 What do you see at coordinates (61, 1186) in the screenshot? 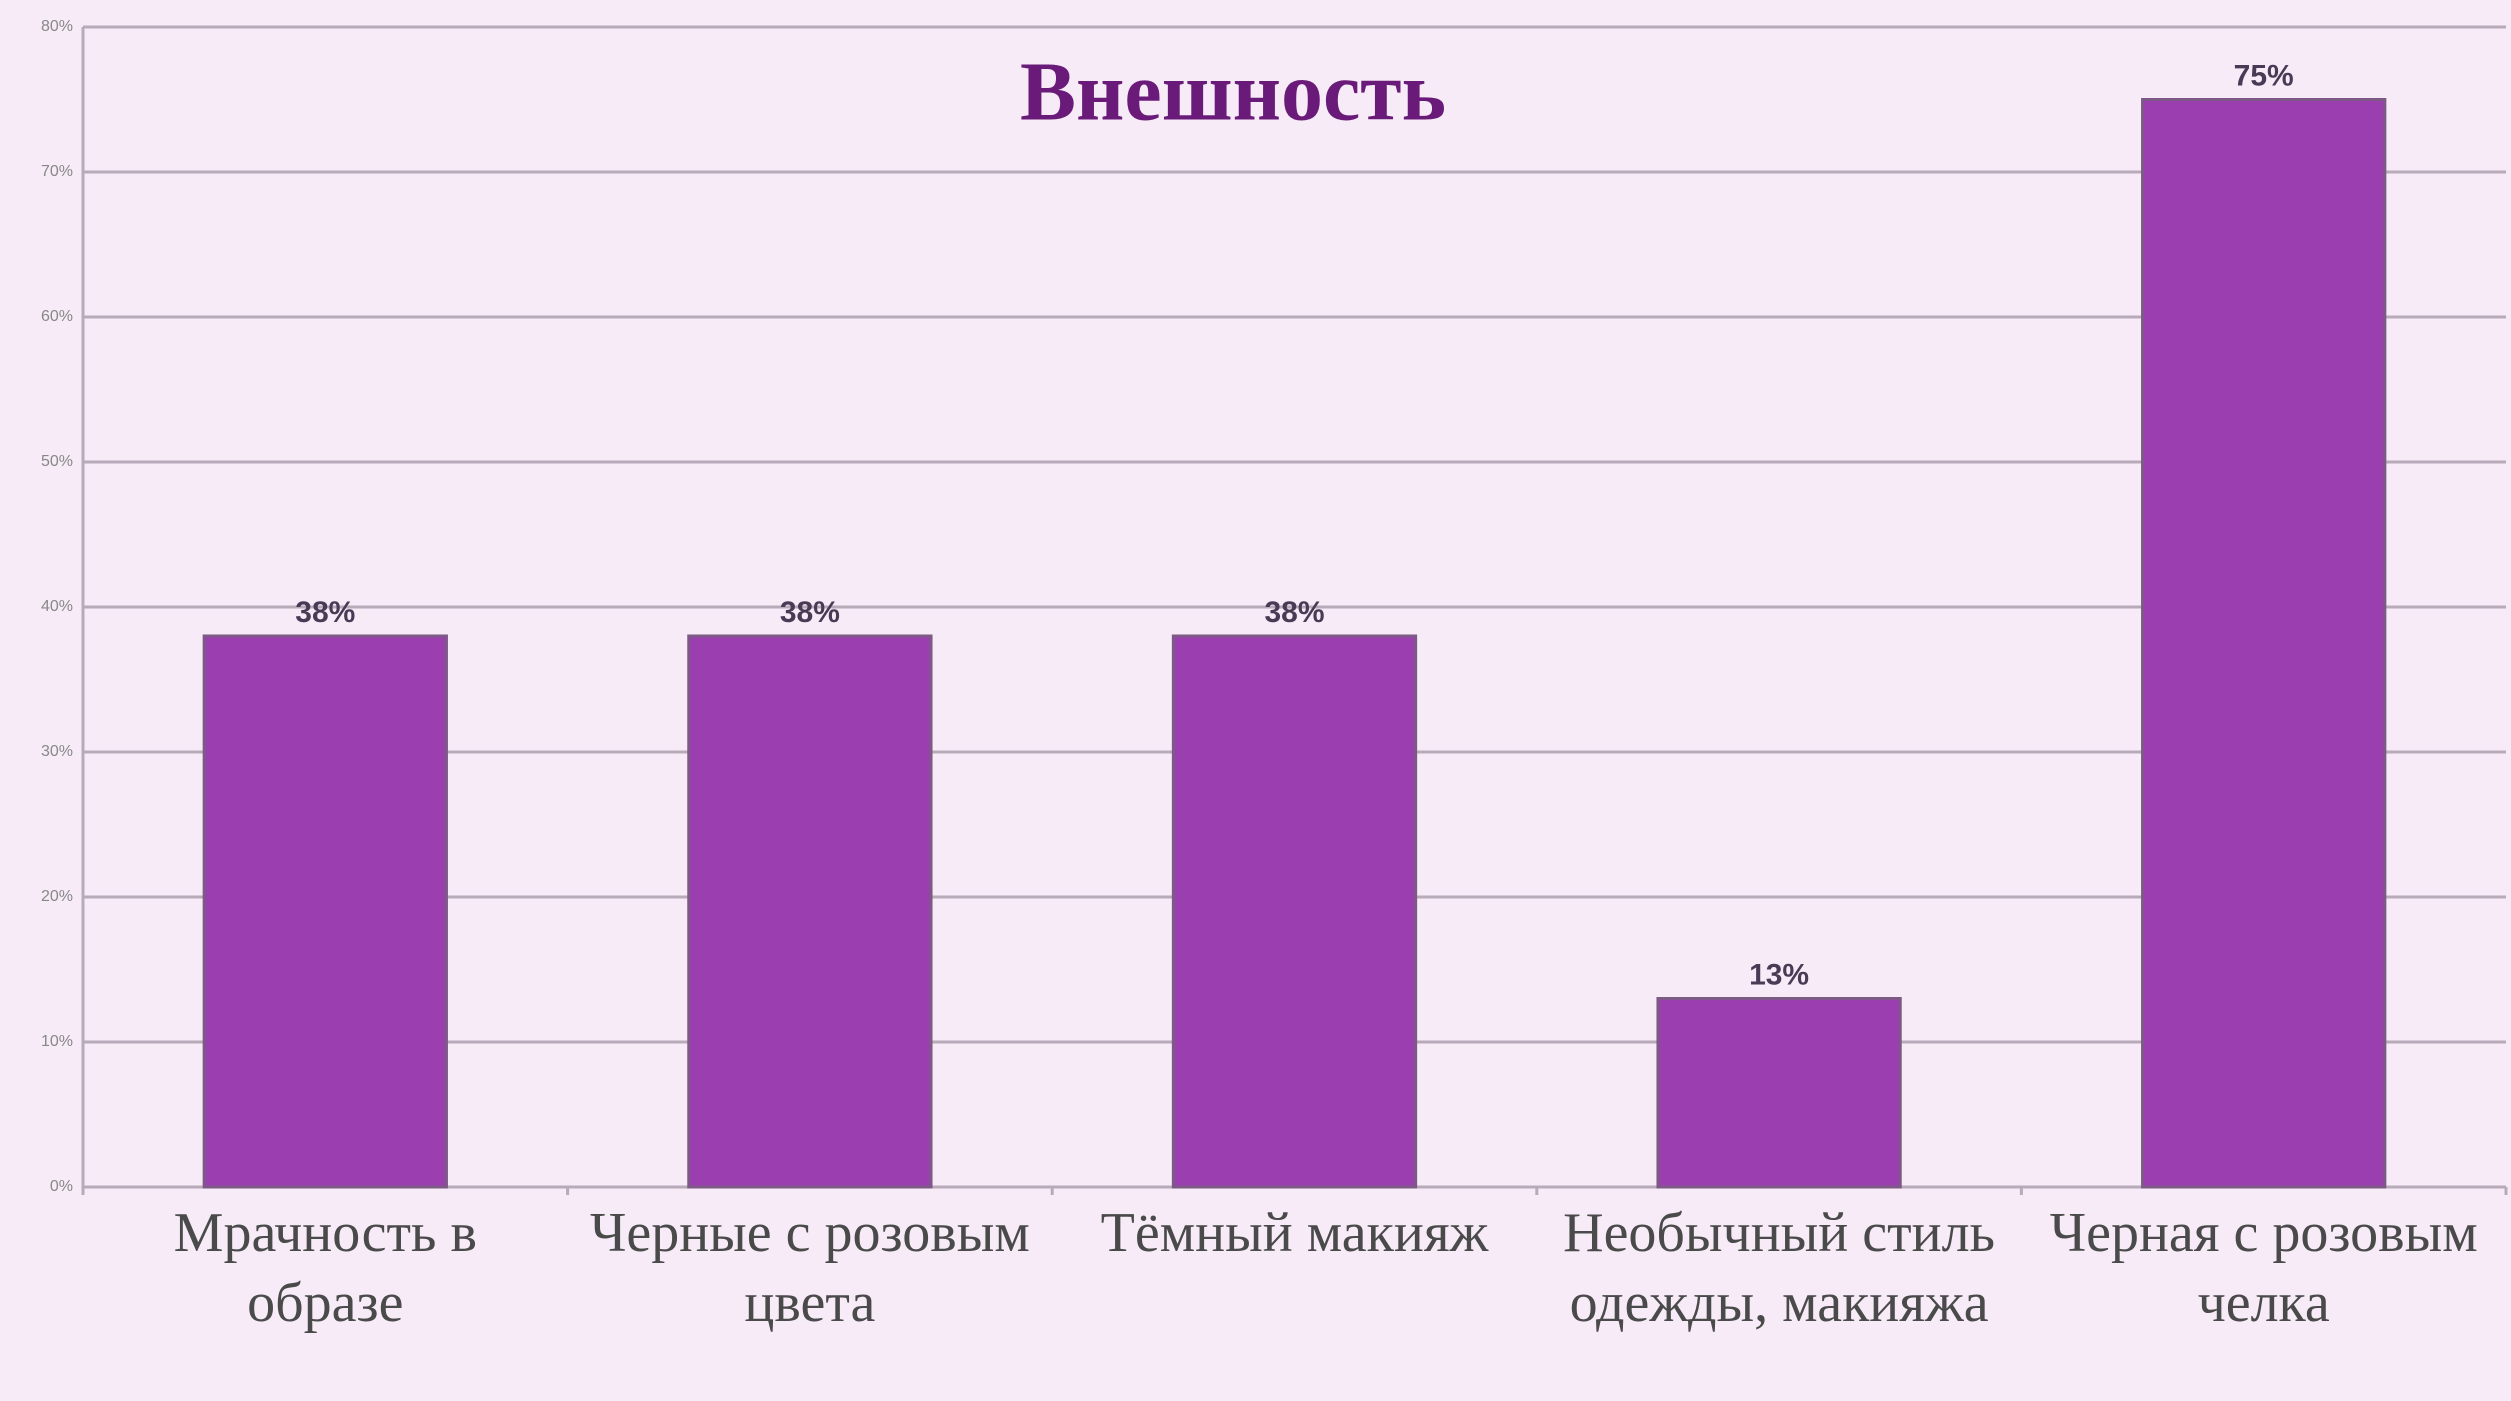
I see `y-tick-label: 0%` at bounding box center [61, 1186].